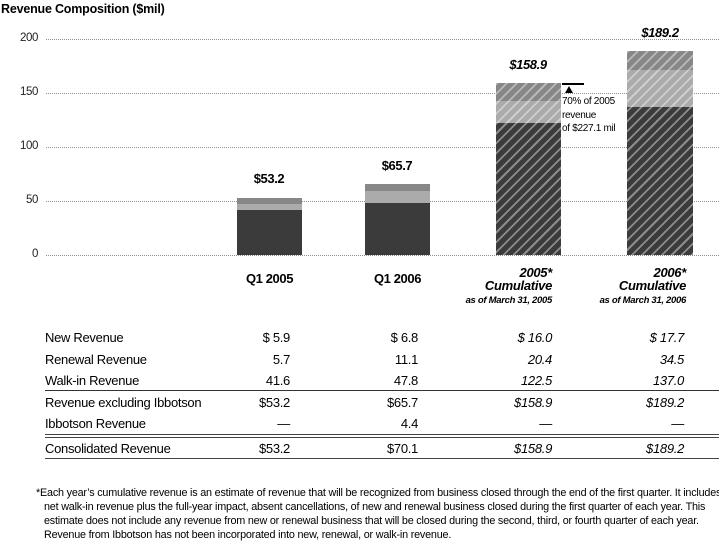  I want to click on x-axis-label-2005-cumulative: 2005* Cumulative as of March 31, 2005, so click(486, 285).